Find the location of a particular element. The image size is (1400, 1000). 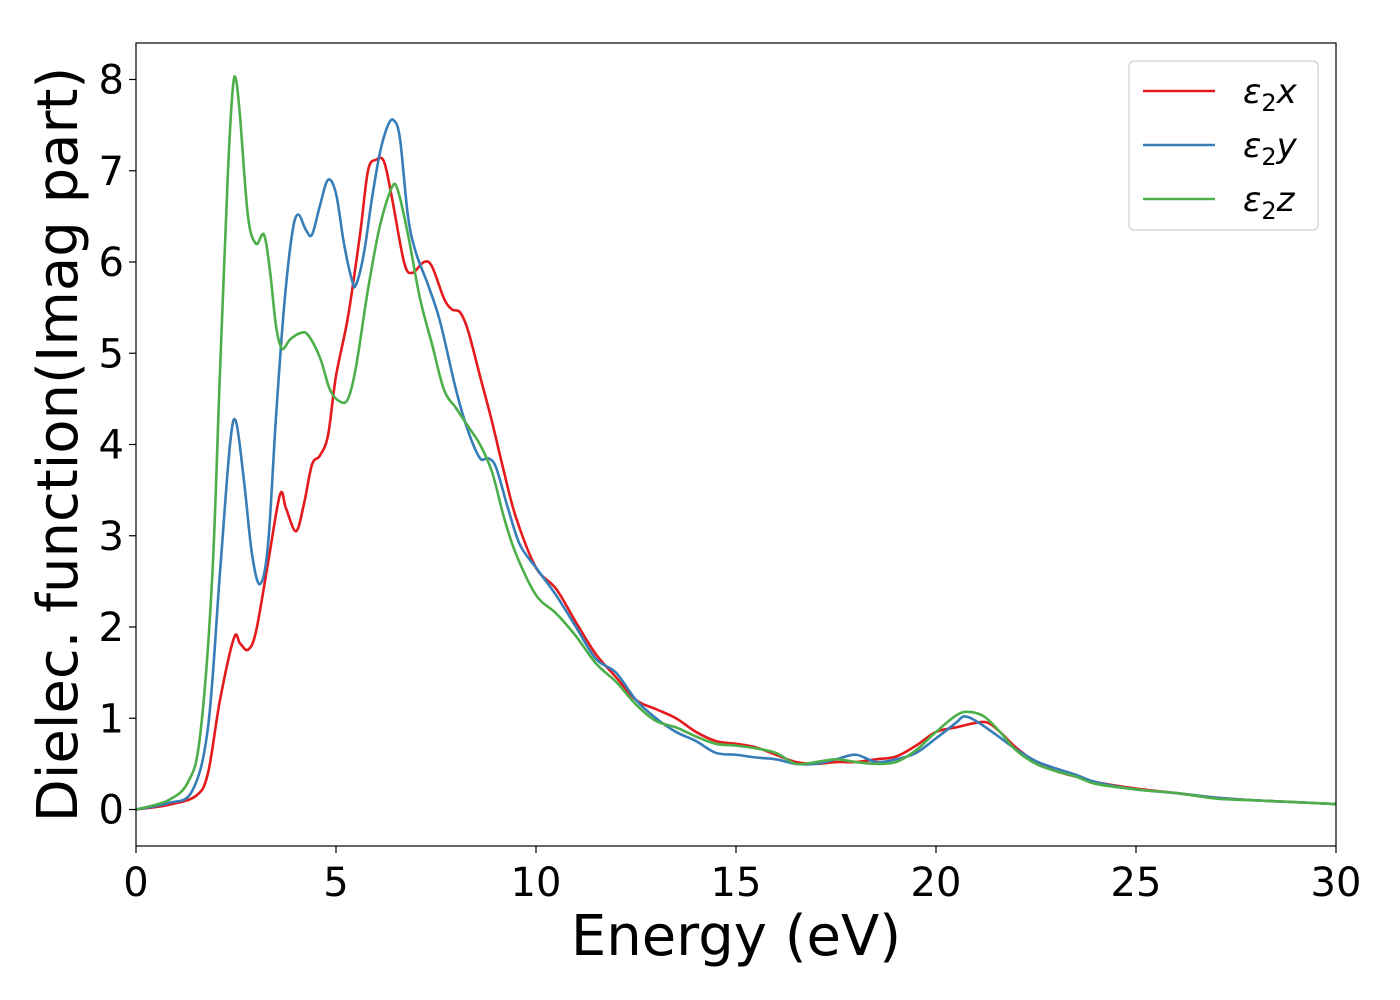

y-tick-label: 5 is located at coordinates (111, 354).